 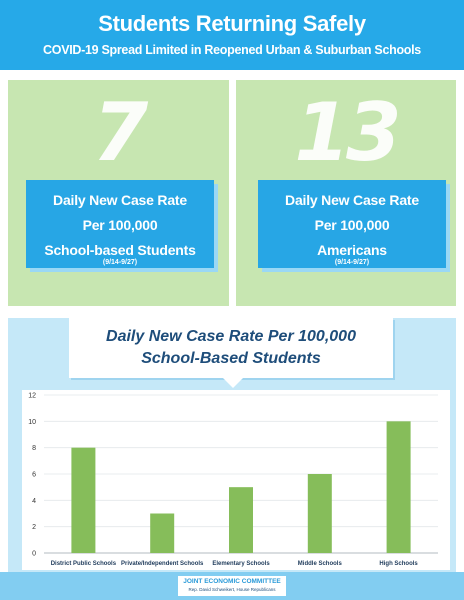 What do you see at coordinates (34, 501) in the screenshot?
I see `y-tick-label: 4` at bounding box center [34, 501].